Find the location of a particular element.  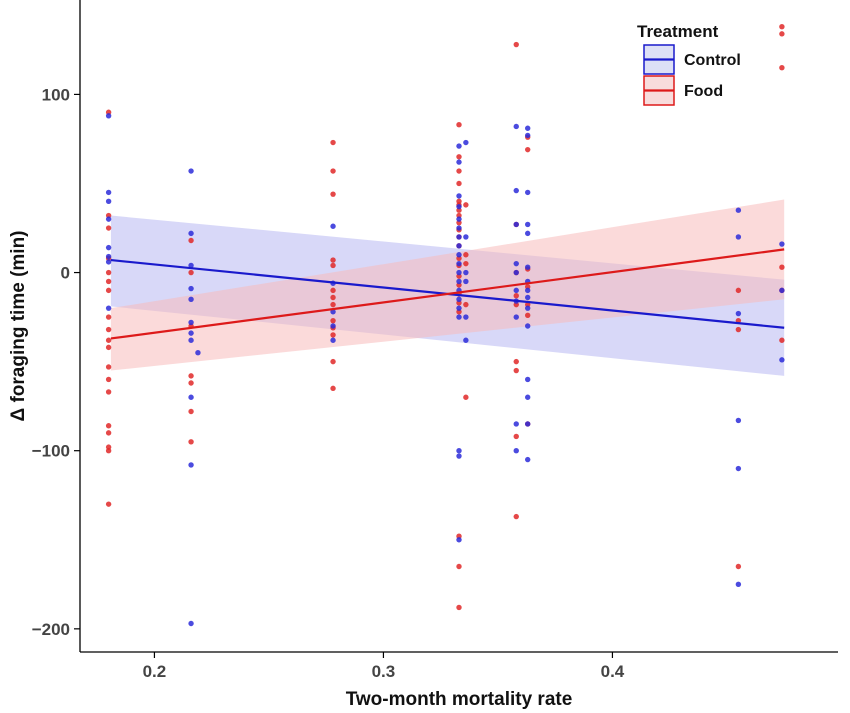

x-axis-title: Two-month mortality rate is located at coordinates (459, 699).